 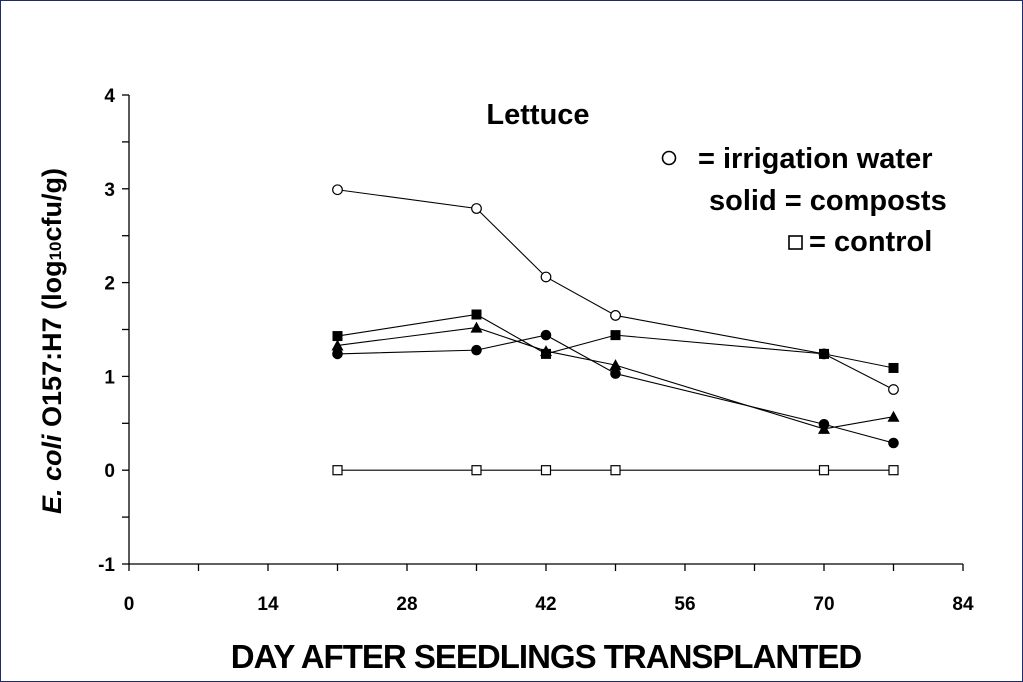 I want to click on chart-title: Lettuce, so click(x=537, y=115).